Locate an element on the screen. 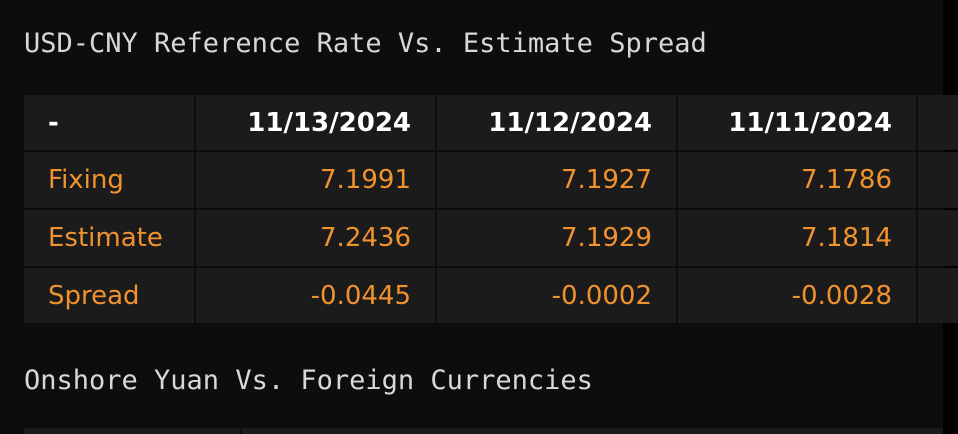 This screenshot has height=434, width=958. table-cell: 7.1927 is located at coordinates (556, 180).